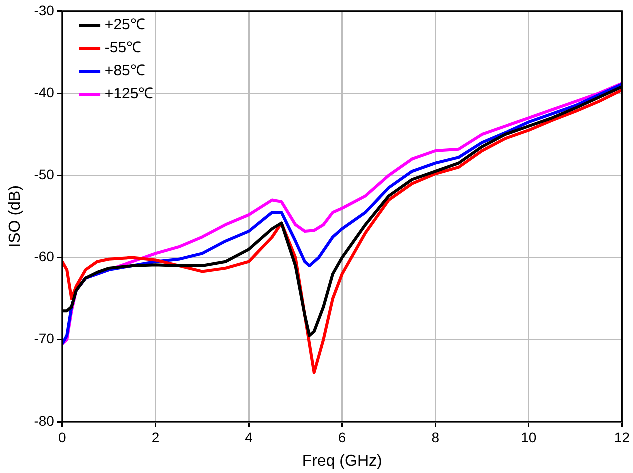 The image size is (633, 473). What do you see at coordinates (529, 437) in the screenshot?
I see `x-tick-label: 10` at bounding box center [529, 437].